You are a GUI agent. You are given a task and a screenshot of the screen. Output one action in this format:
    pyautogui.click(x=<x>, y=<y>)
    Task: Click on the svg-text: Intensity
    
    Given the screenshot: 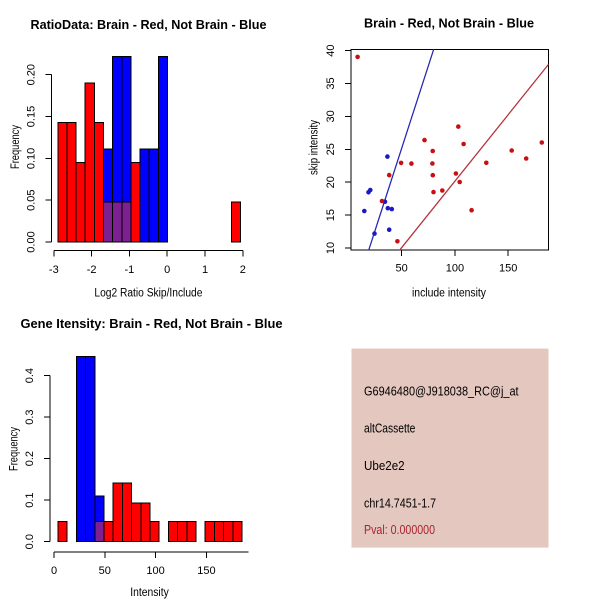 What is the action you would take?
    pyautogui.click(x=149, y=593)
    